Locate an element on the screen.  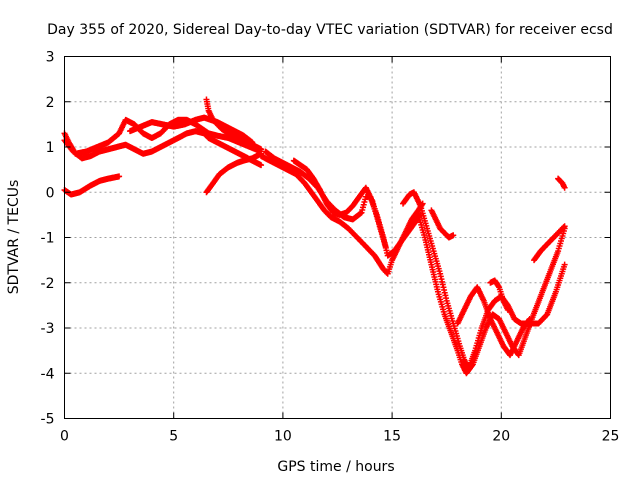
series-track-h is located at coordinates (339, 203).